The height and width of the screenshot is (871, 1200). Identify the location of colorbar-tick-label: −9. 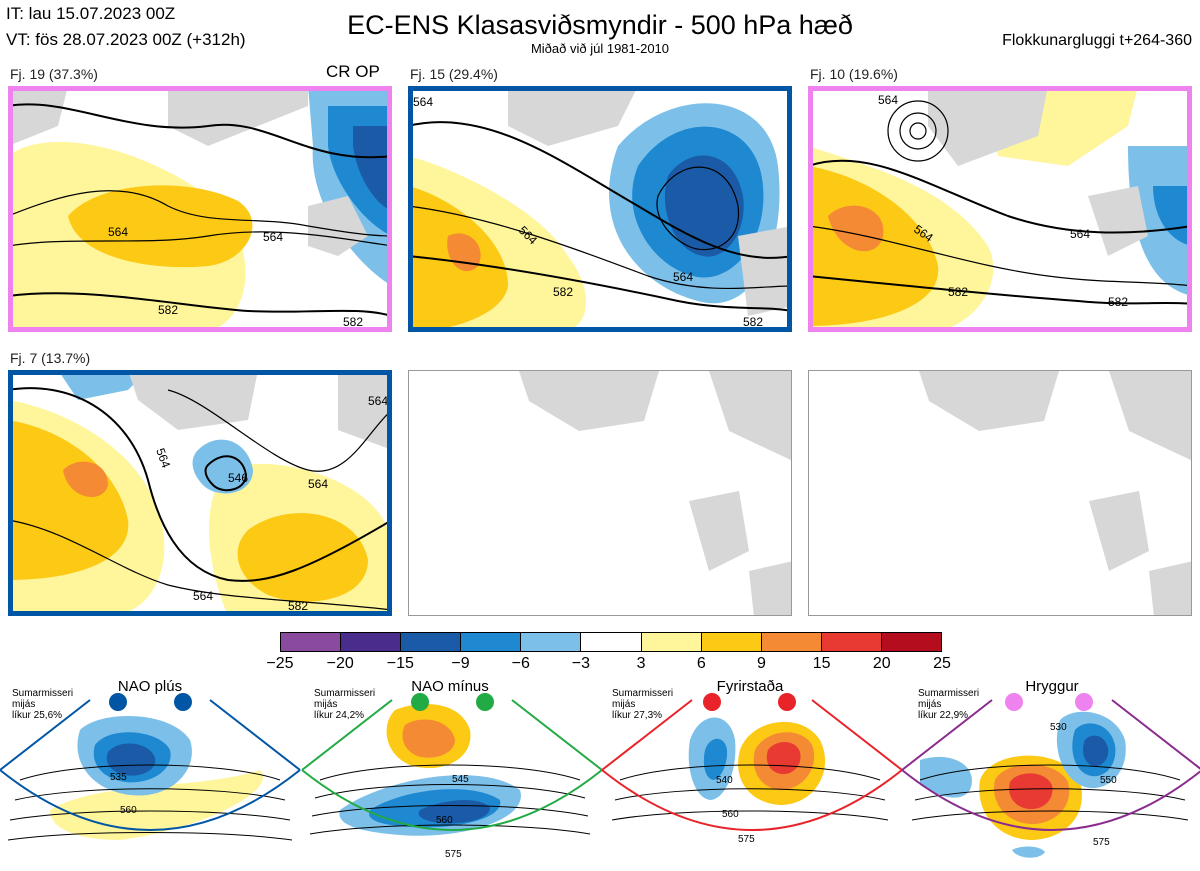
(460, 663).